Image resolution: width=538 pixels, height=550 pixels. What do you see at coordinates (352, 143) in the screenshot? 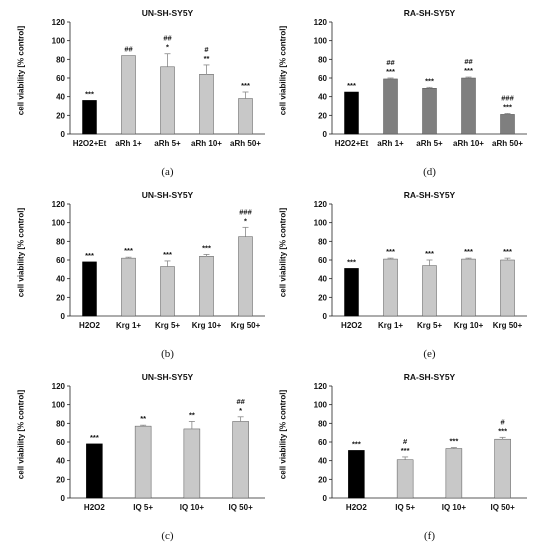
I see `x-tick-label: H2O2+Et` at bounding box center [352, 143].